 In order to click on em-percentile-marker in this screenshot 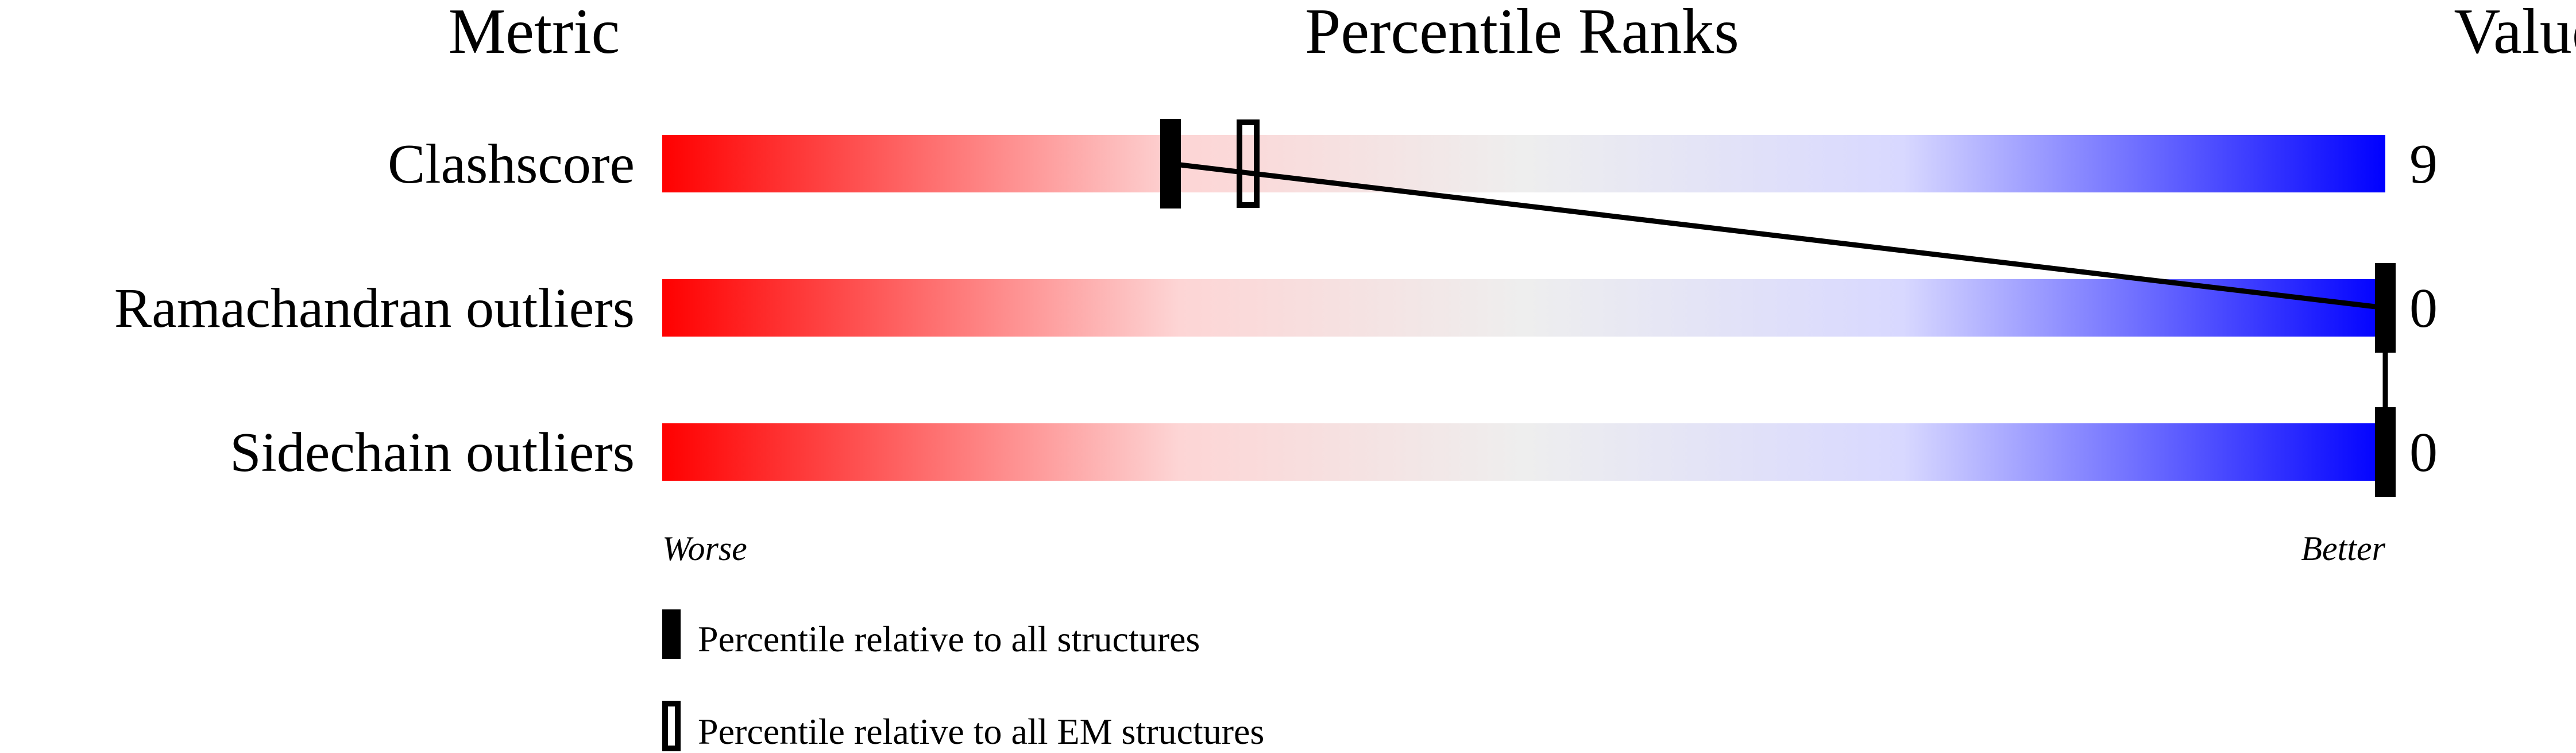, I will do `click(1248, 163)`.